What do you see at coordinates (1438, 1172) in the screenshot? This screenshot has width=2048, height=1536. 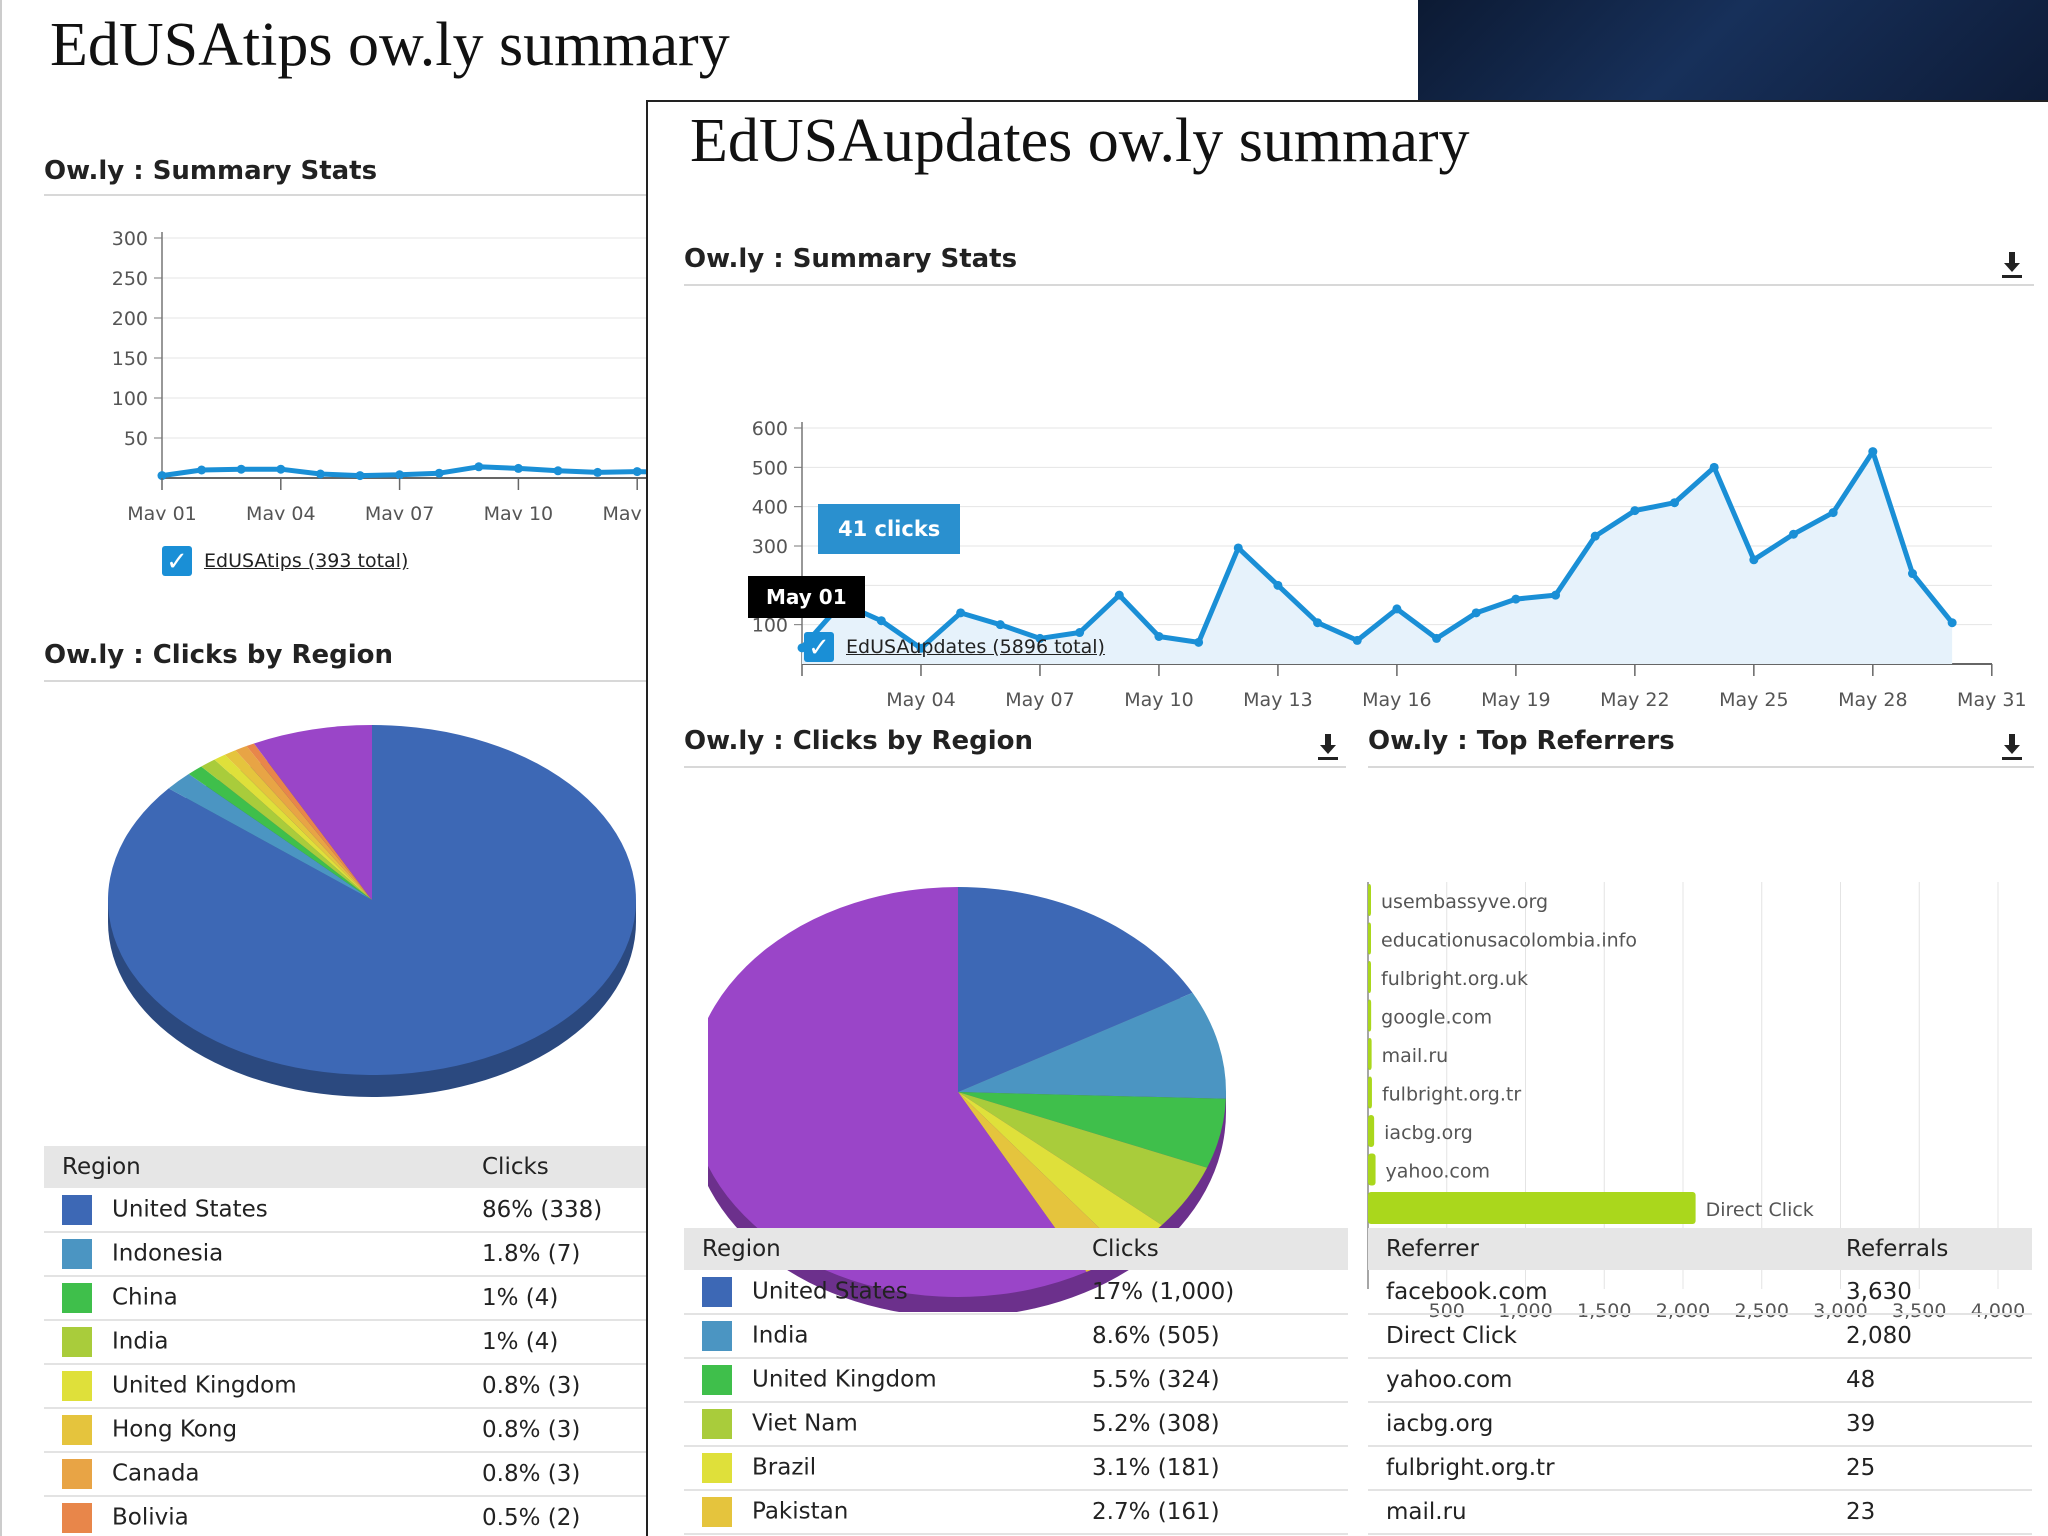 I see `bar-label: yahoo.com` at bounding box center [1438, 1172].